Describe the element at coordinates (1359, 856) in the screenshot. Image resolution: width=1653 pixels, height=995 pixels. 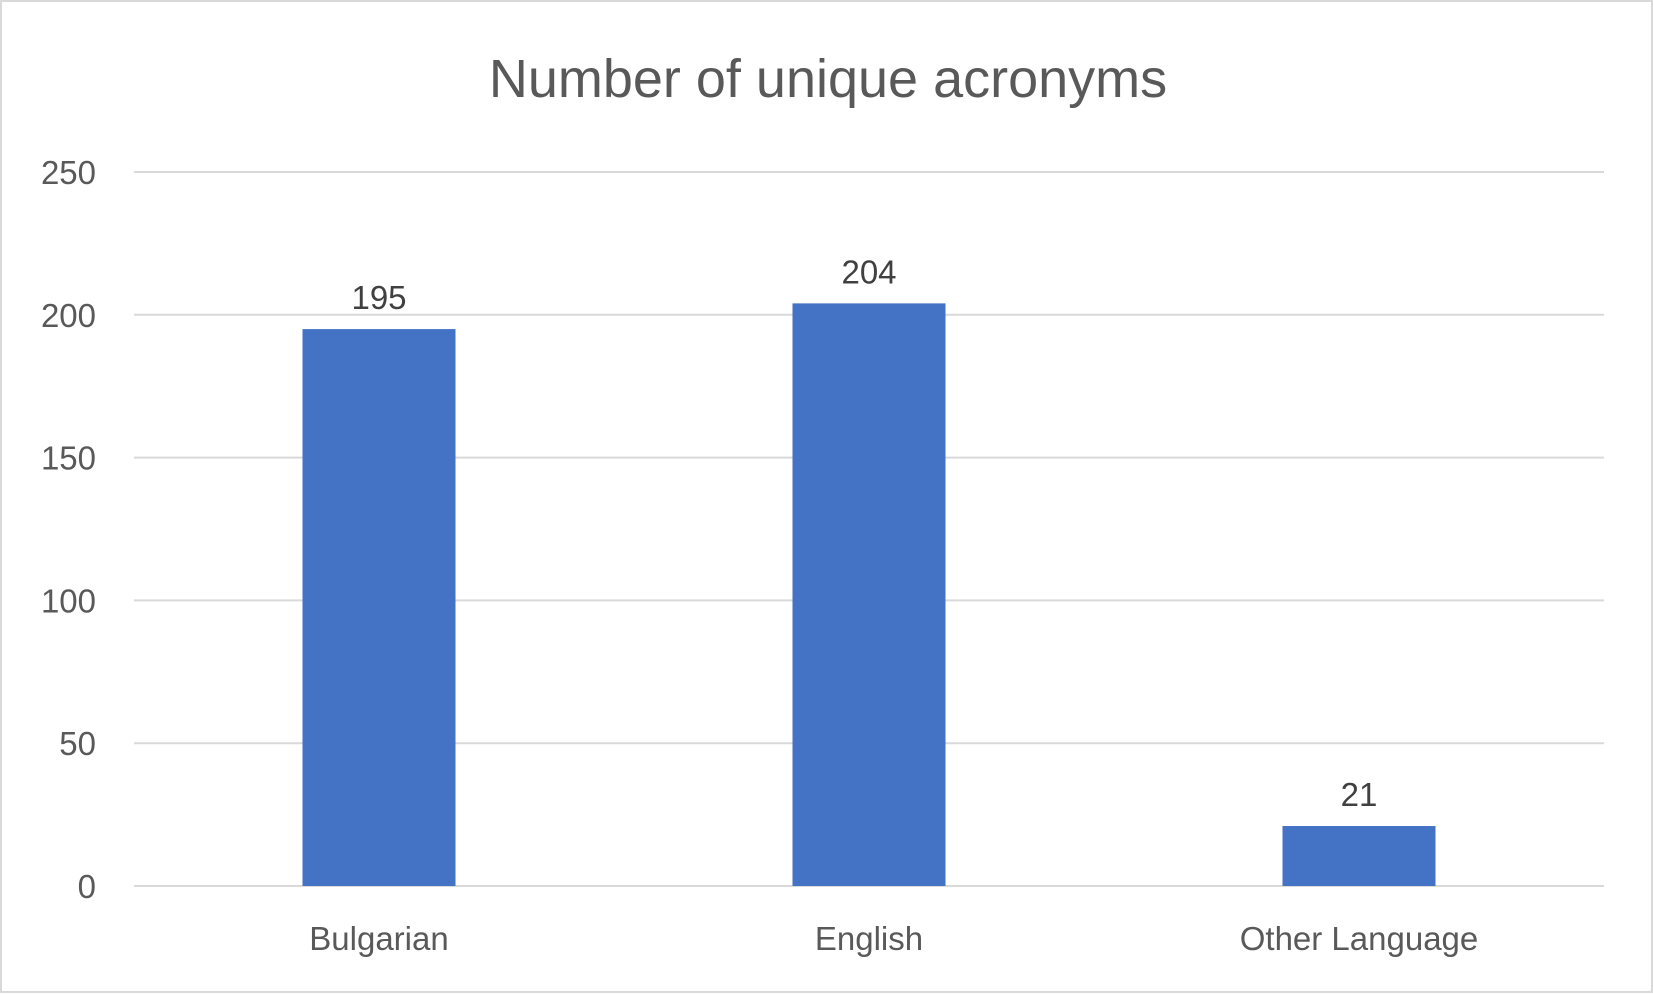
I see `bar-other-language` at that location.